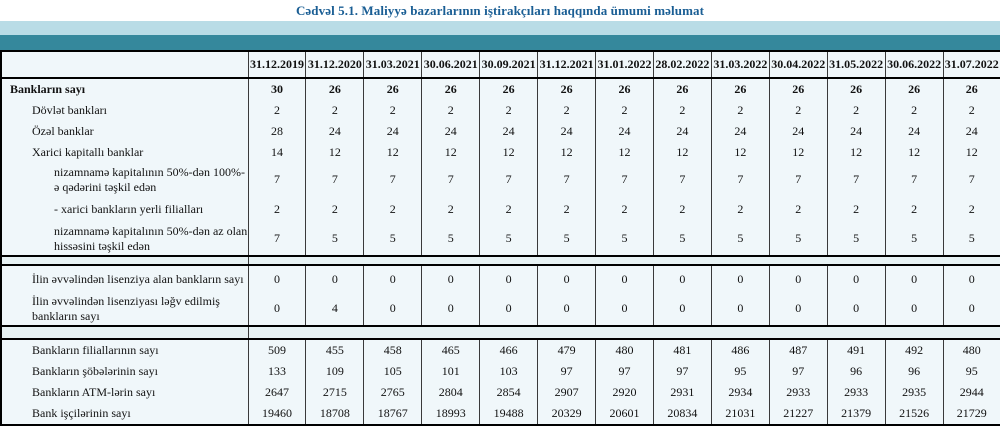 The image size is (1000, 426). Describe the element at coordinates (334, 371) in the screenshot. I see `value-cell: 109` at that location.